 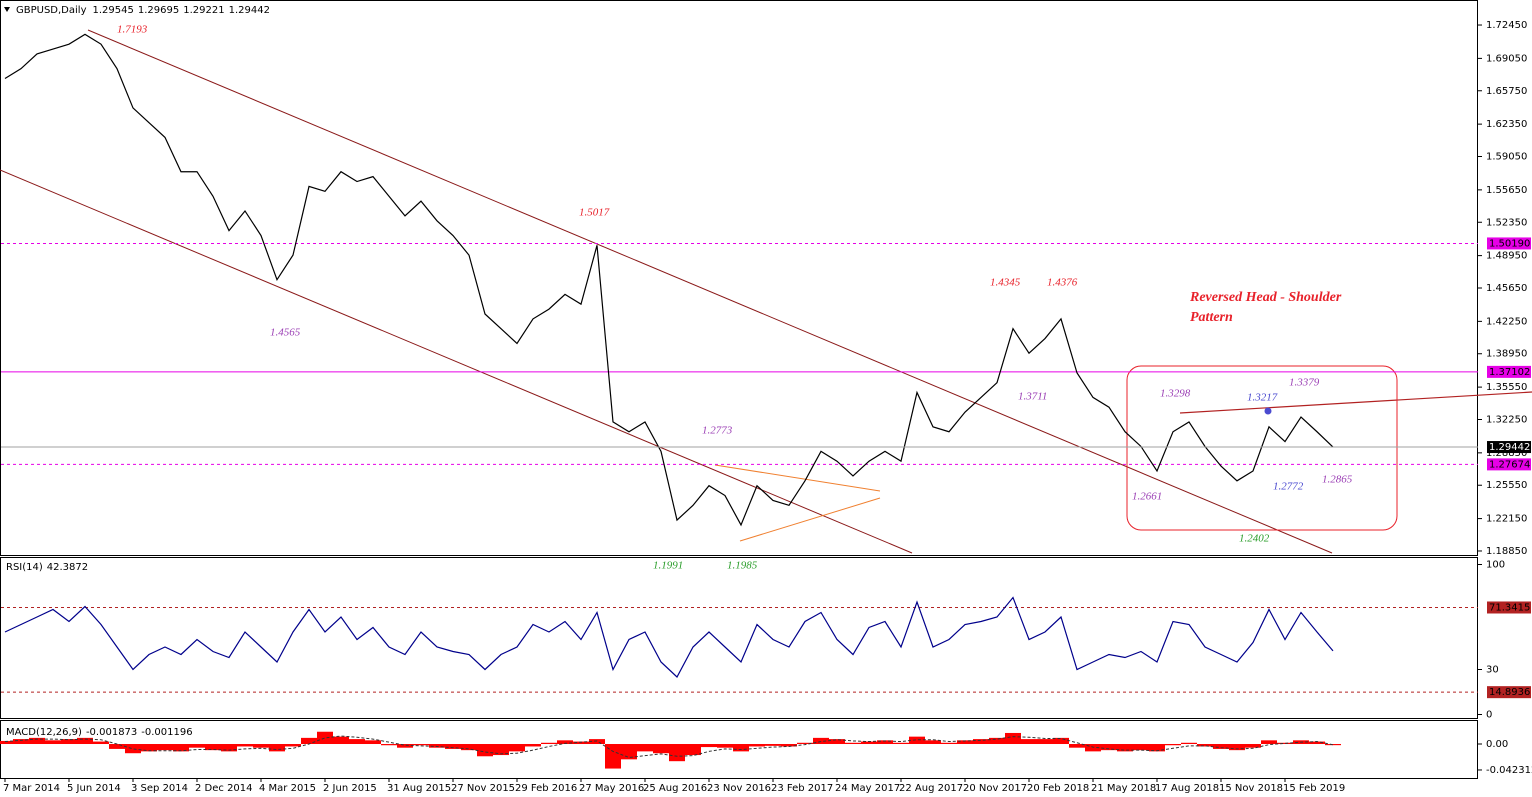 I want to click on level-label: 1.50190, so click(x=1509, y=243).